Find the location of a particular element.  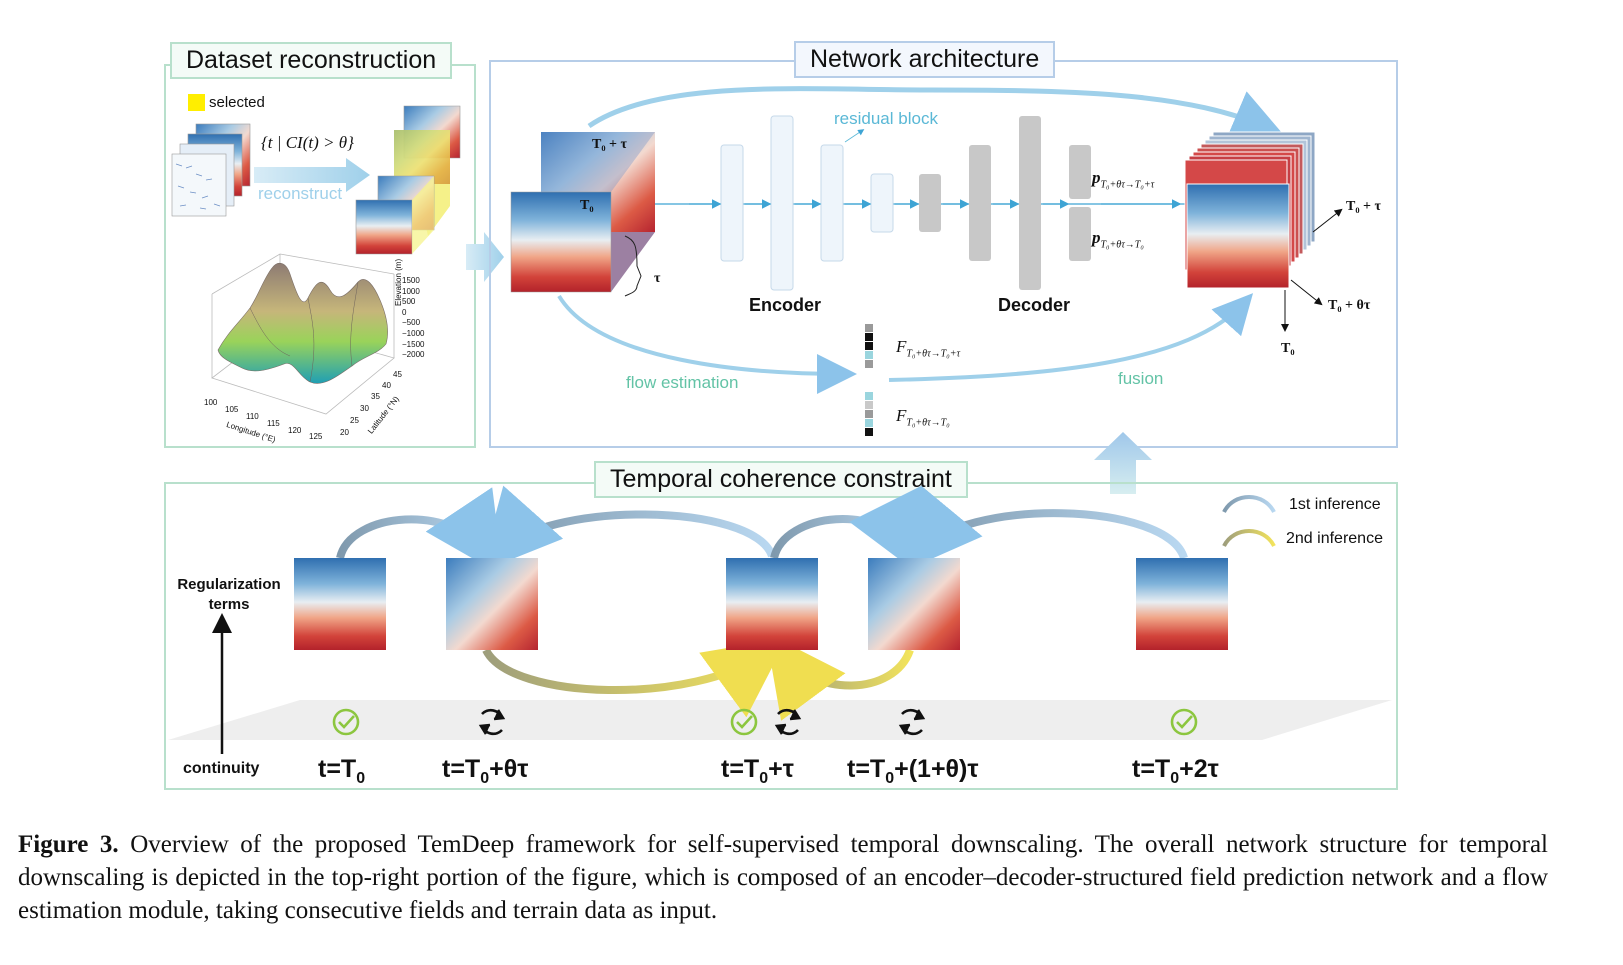

lat-tick: 45 is located at coordinates (397, 374).